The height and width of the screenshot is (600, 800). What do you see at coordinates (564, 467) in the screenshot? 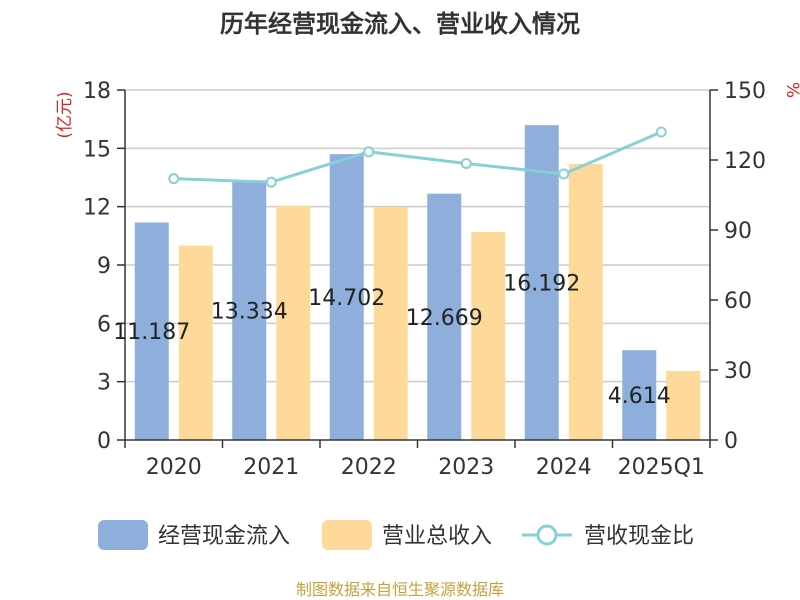
I see `x-tick-label: 2024` at bounding box center [564, 467].